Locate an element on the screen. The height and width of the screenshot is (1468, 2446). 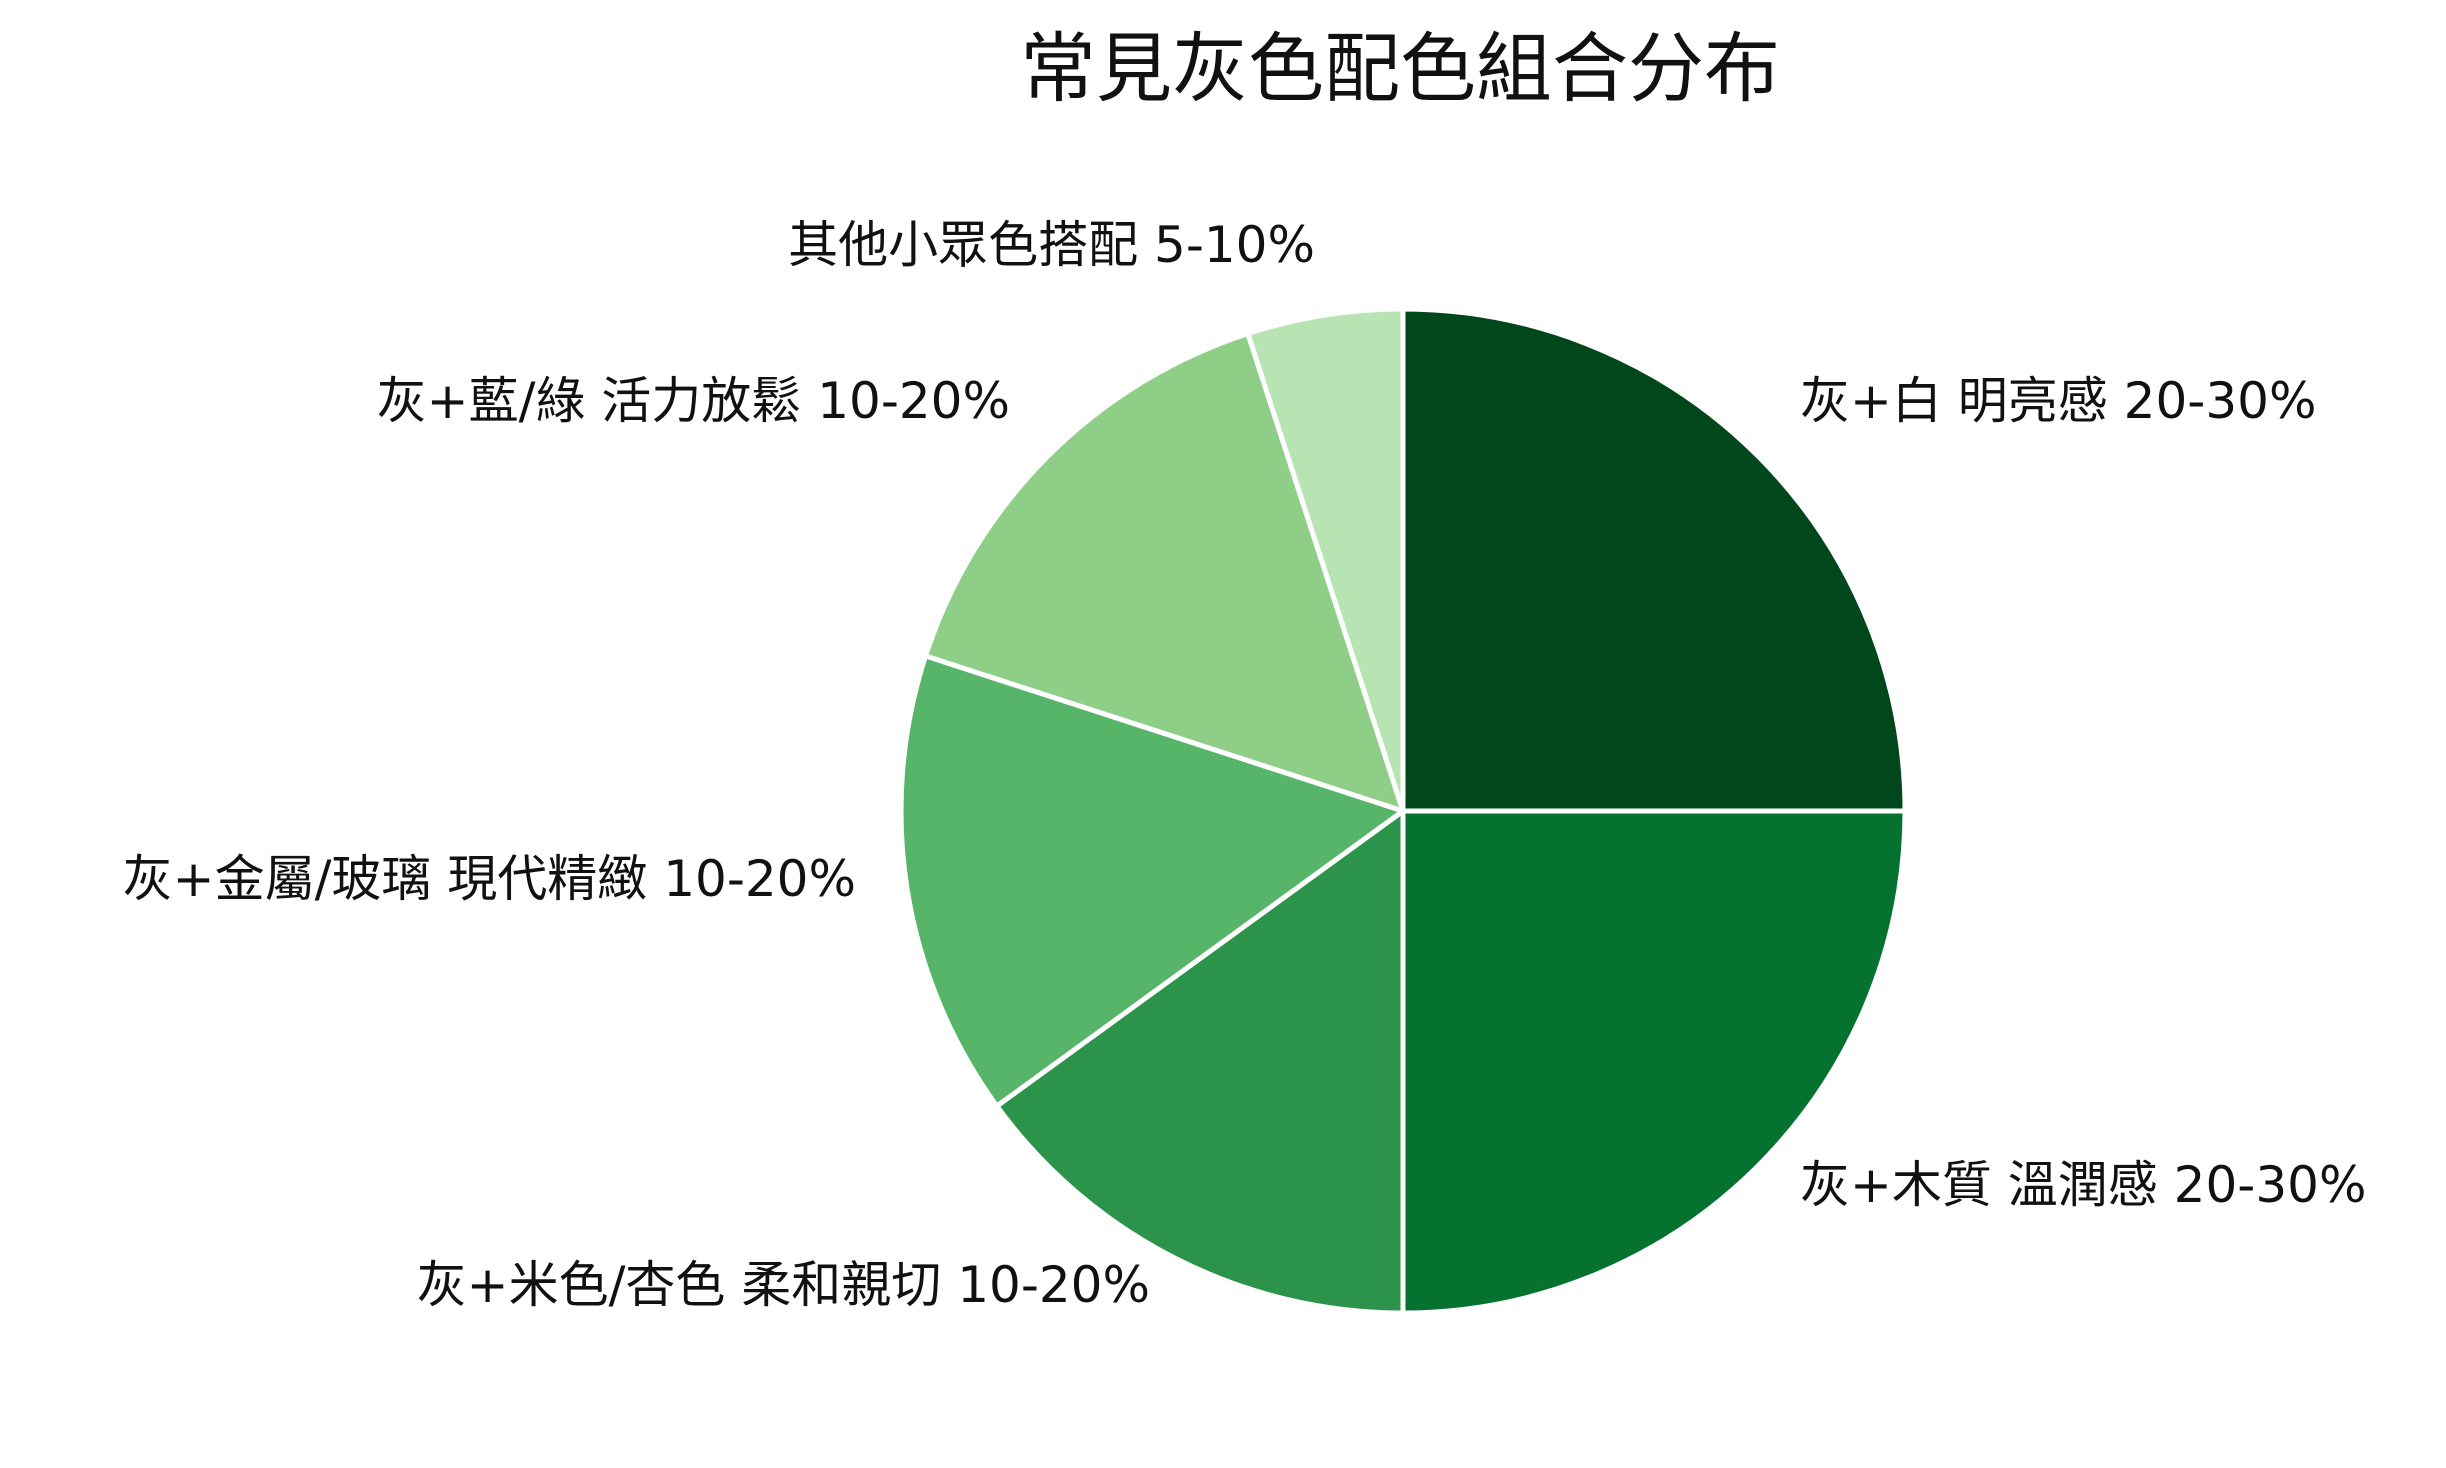
slice-label-1: 灰+白 明亮感 20-30% is located at coordinates (2058, 401).